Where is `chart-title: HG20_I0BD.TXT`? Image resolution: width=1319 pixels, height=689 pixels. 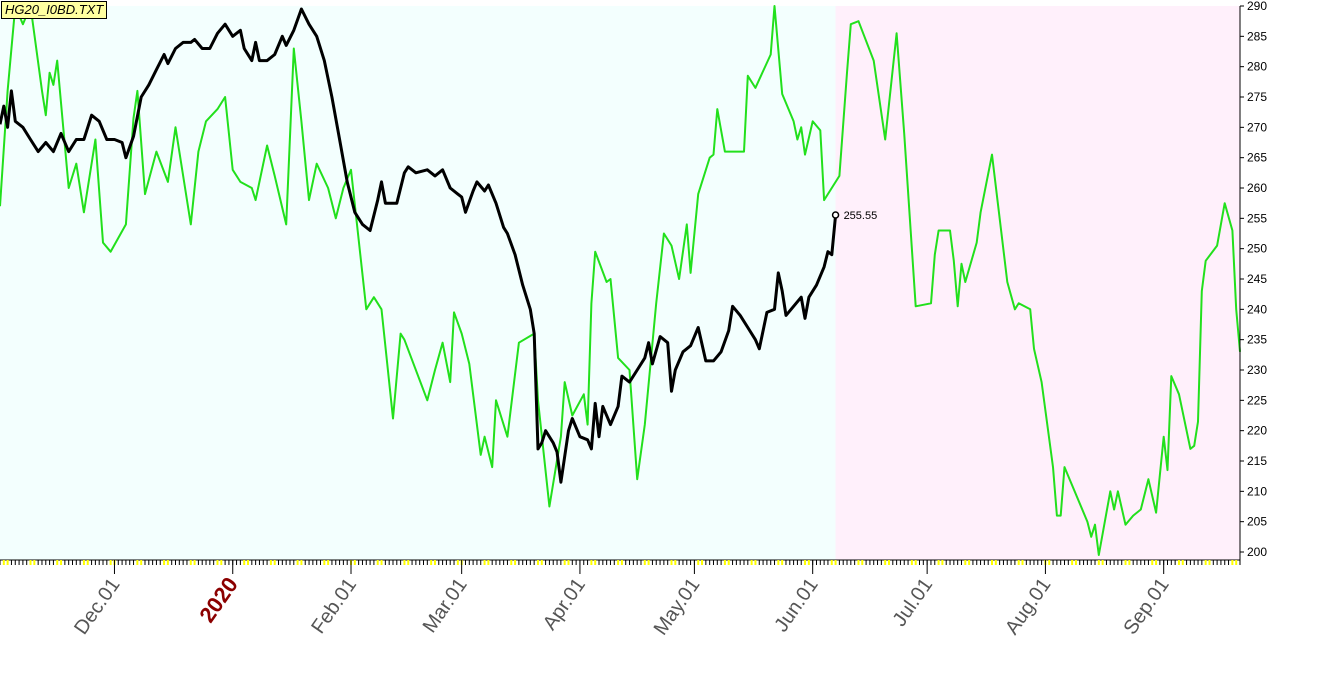
chart-title: HG20_I0BD.TXT is located at coordinates (54, 10).